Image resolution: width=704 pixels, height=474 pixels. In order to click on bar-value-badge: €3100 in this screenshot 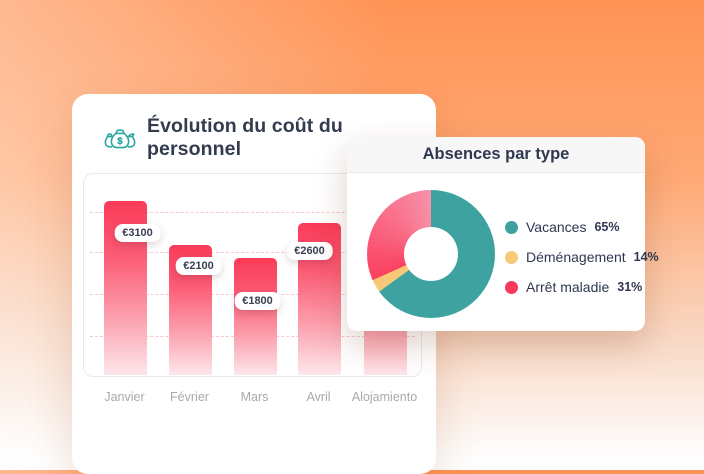, I will do `click(137, 233)`.